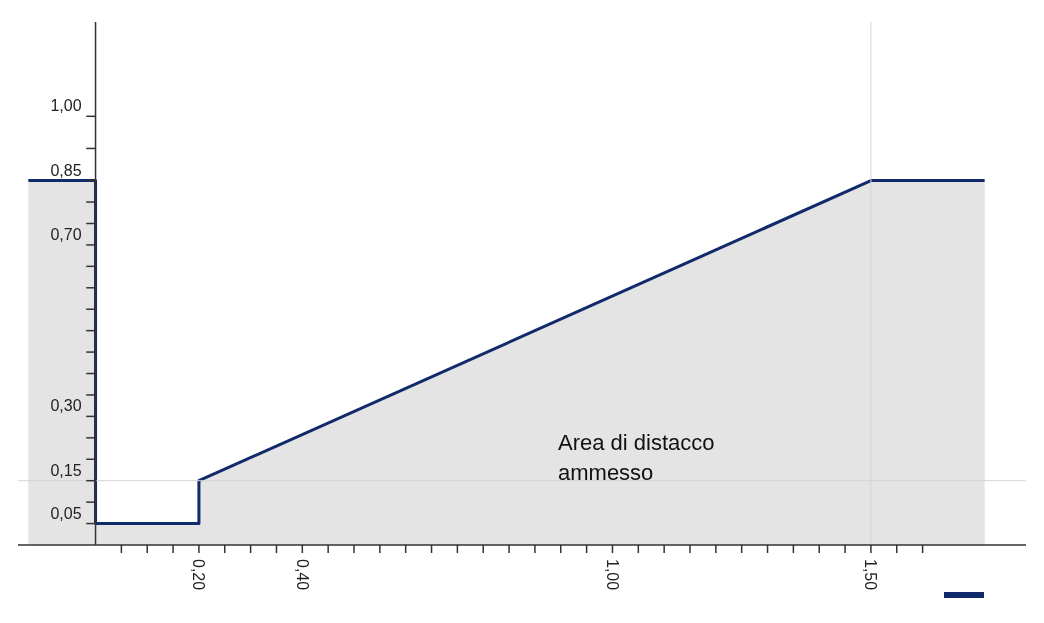  Describe the element at coordinates (637, 458) in the screenshot. I see `annotation: Area di distacco ammesso` at that location.